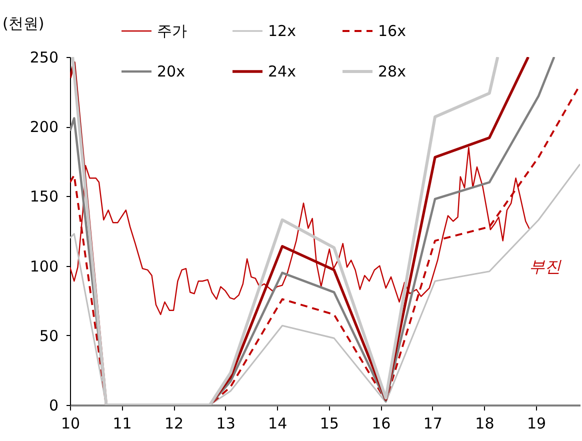 This screenshot has height=441, width=582. Describe the element at coordinates (53, 405) in the screenshot. I see `y-tick-label: 0` at that location.